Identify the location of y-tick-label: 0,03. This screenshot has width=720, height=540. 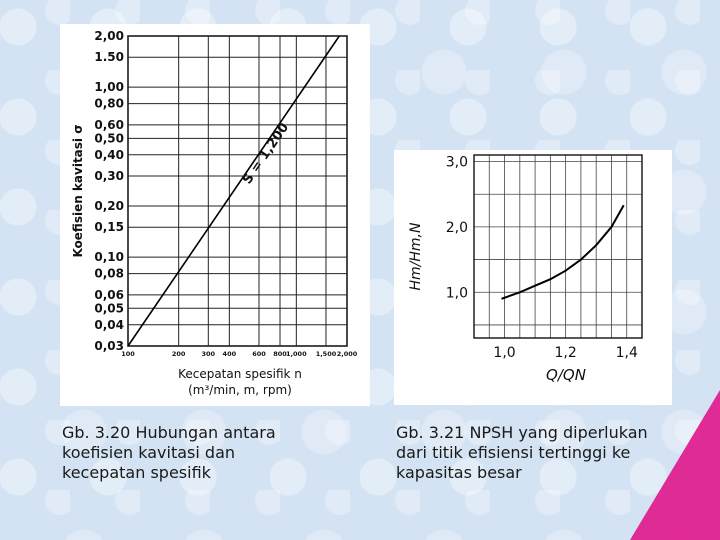
(109, 346).